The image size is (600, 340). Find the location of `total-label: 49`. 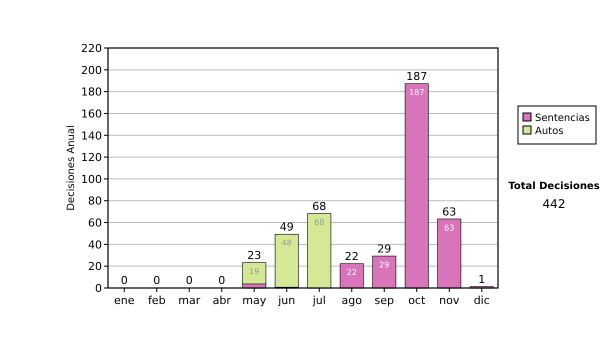

total-label: 49 is located at coordinates (287, 227).